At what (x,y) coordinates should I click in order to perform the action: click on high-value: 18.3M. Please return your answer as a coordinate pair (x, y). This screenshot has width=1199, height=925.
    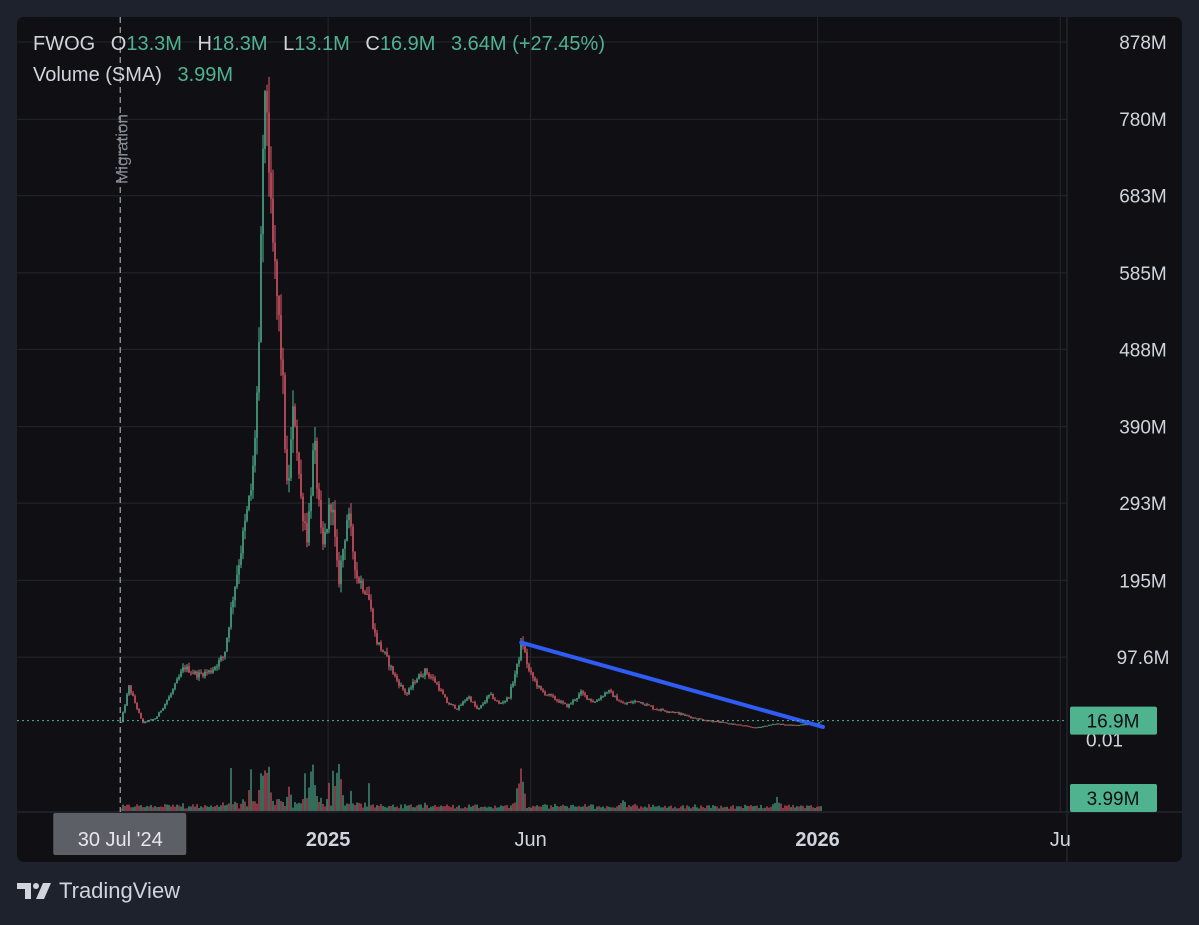
    Looking at the image, I should click on (239, 44).